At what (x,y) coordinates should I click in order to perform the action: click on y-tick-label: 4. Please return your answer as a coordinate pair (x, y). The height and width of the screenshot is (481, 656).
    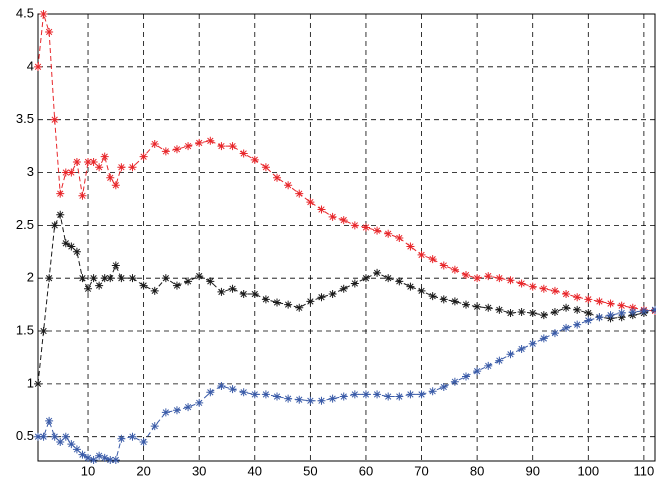
    Looking at the image, I should click on (30, 65).